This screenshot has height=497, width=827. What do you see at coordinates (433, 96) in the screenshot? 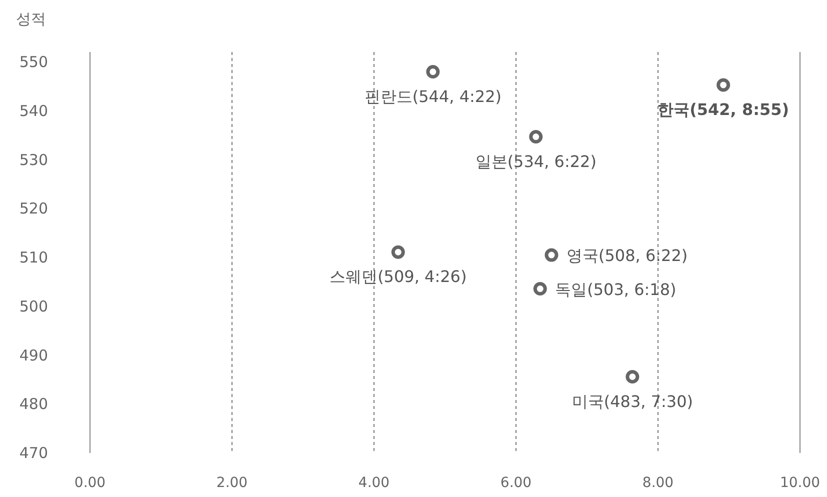
I see `data-label: 핀란드(544, 4:22)` at bounding box center [433, 96].